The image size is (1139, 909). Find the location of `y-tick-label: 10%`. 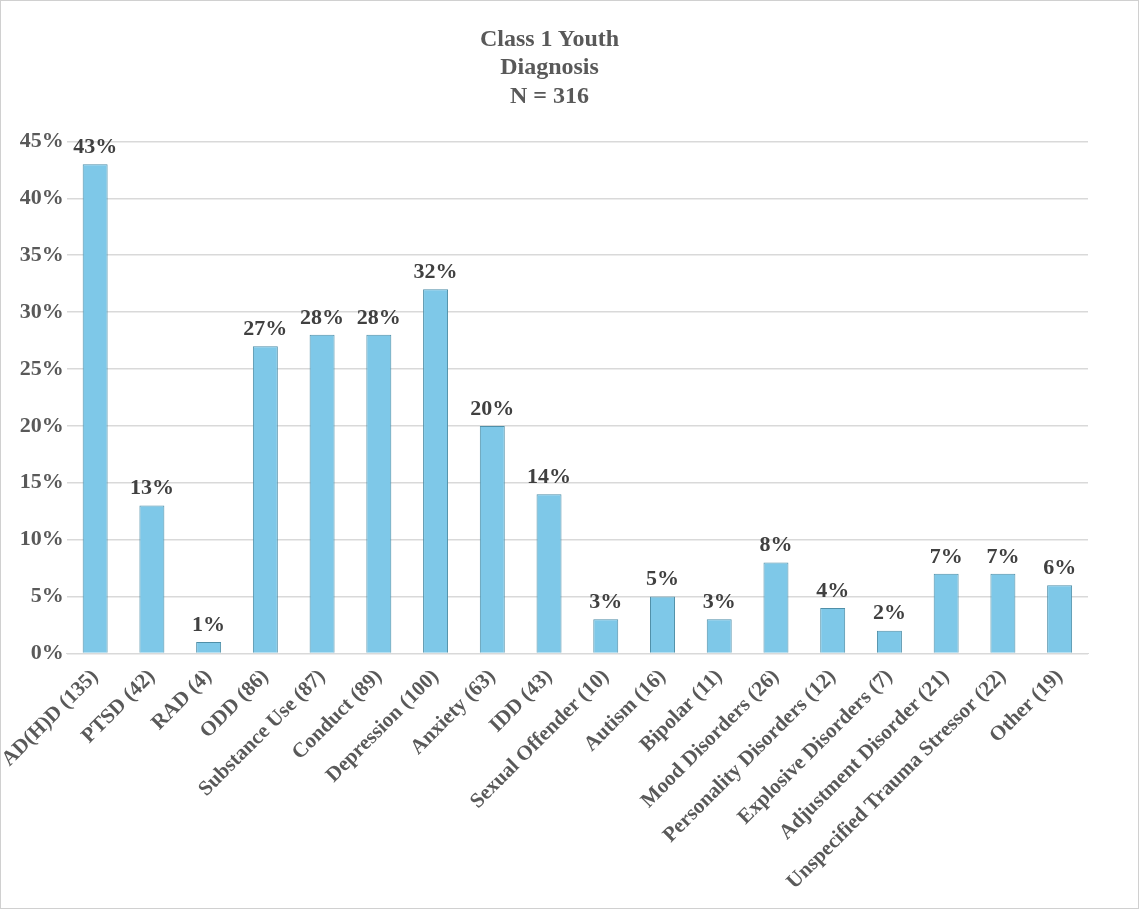

y-tick-label: 10% is located at coordinates (41, 538).